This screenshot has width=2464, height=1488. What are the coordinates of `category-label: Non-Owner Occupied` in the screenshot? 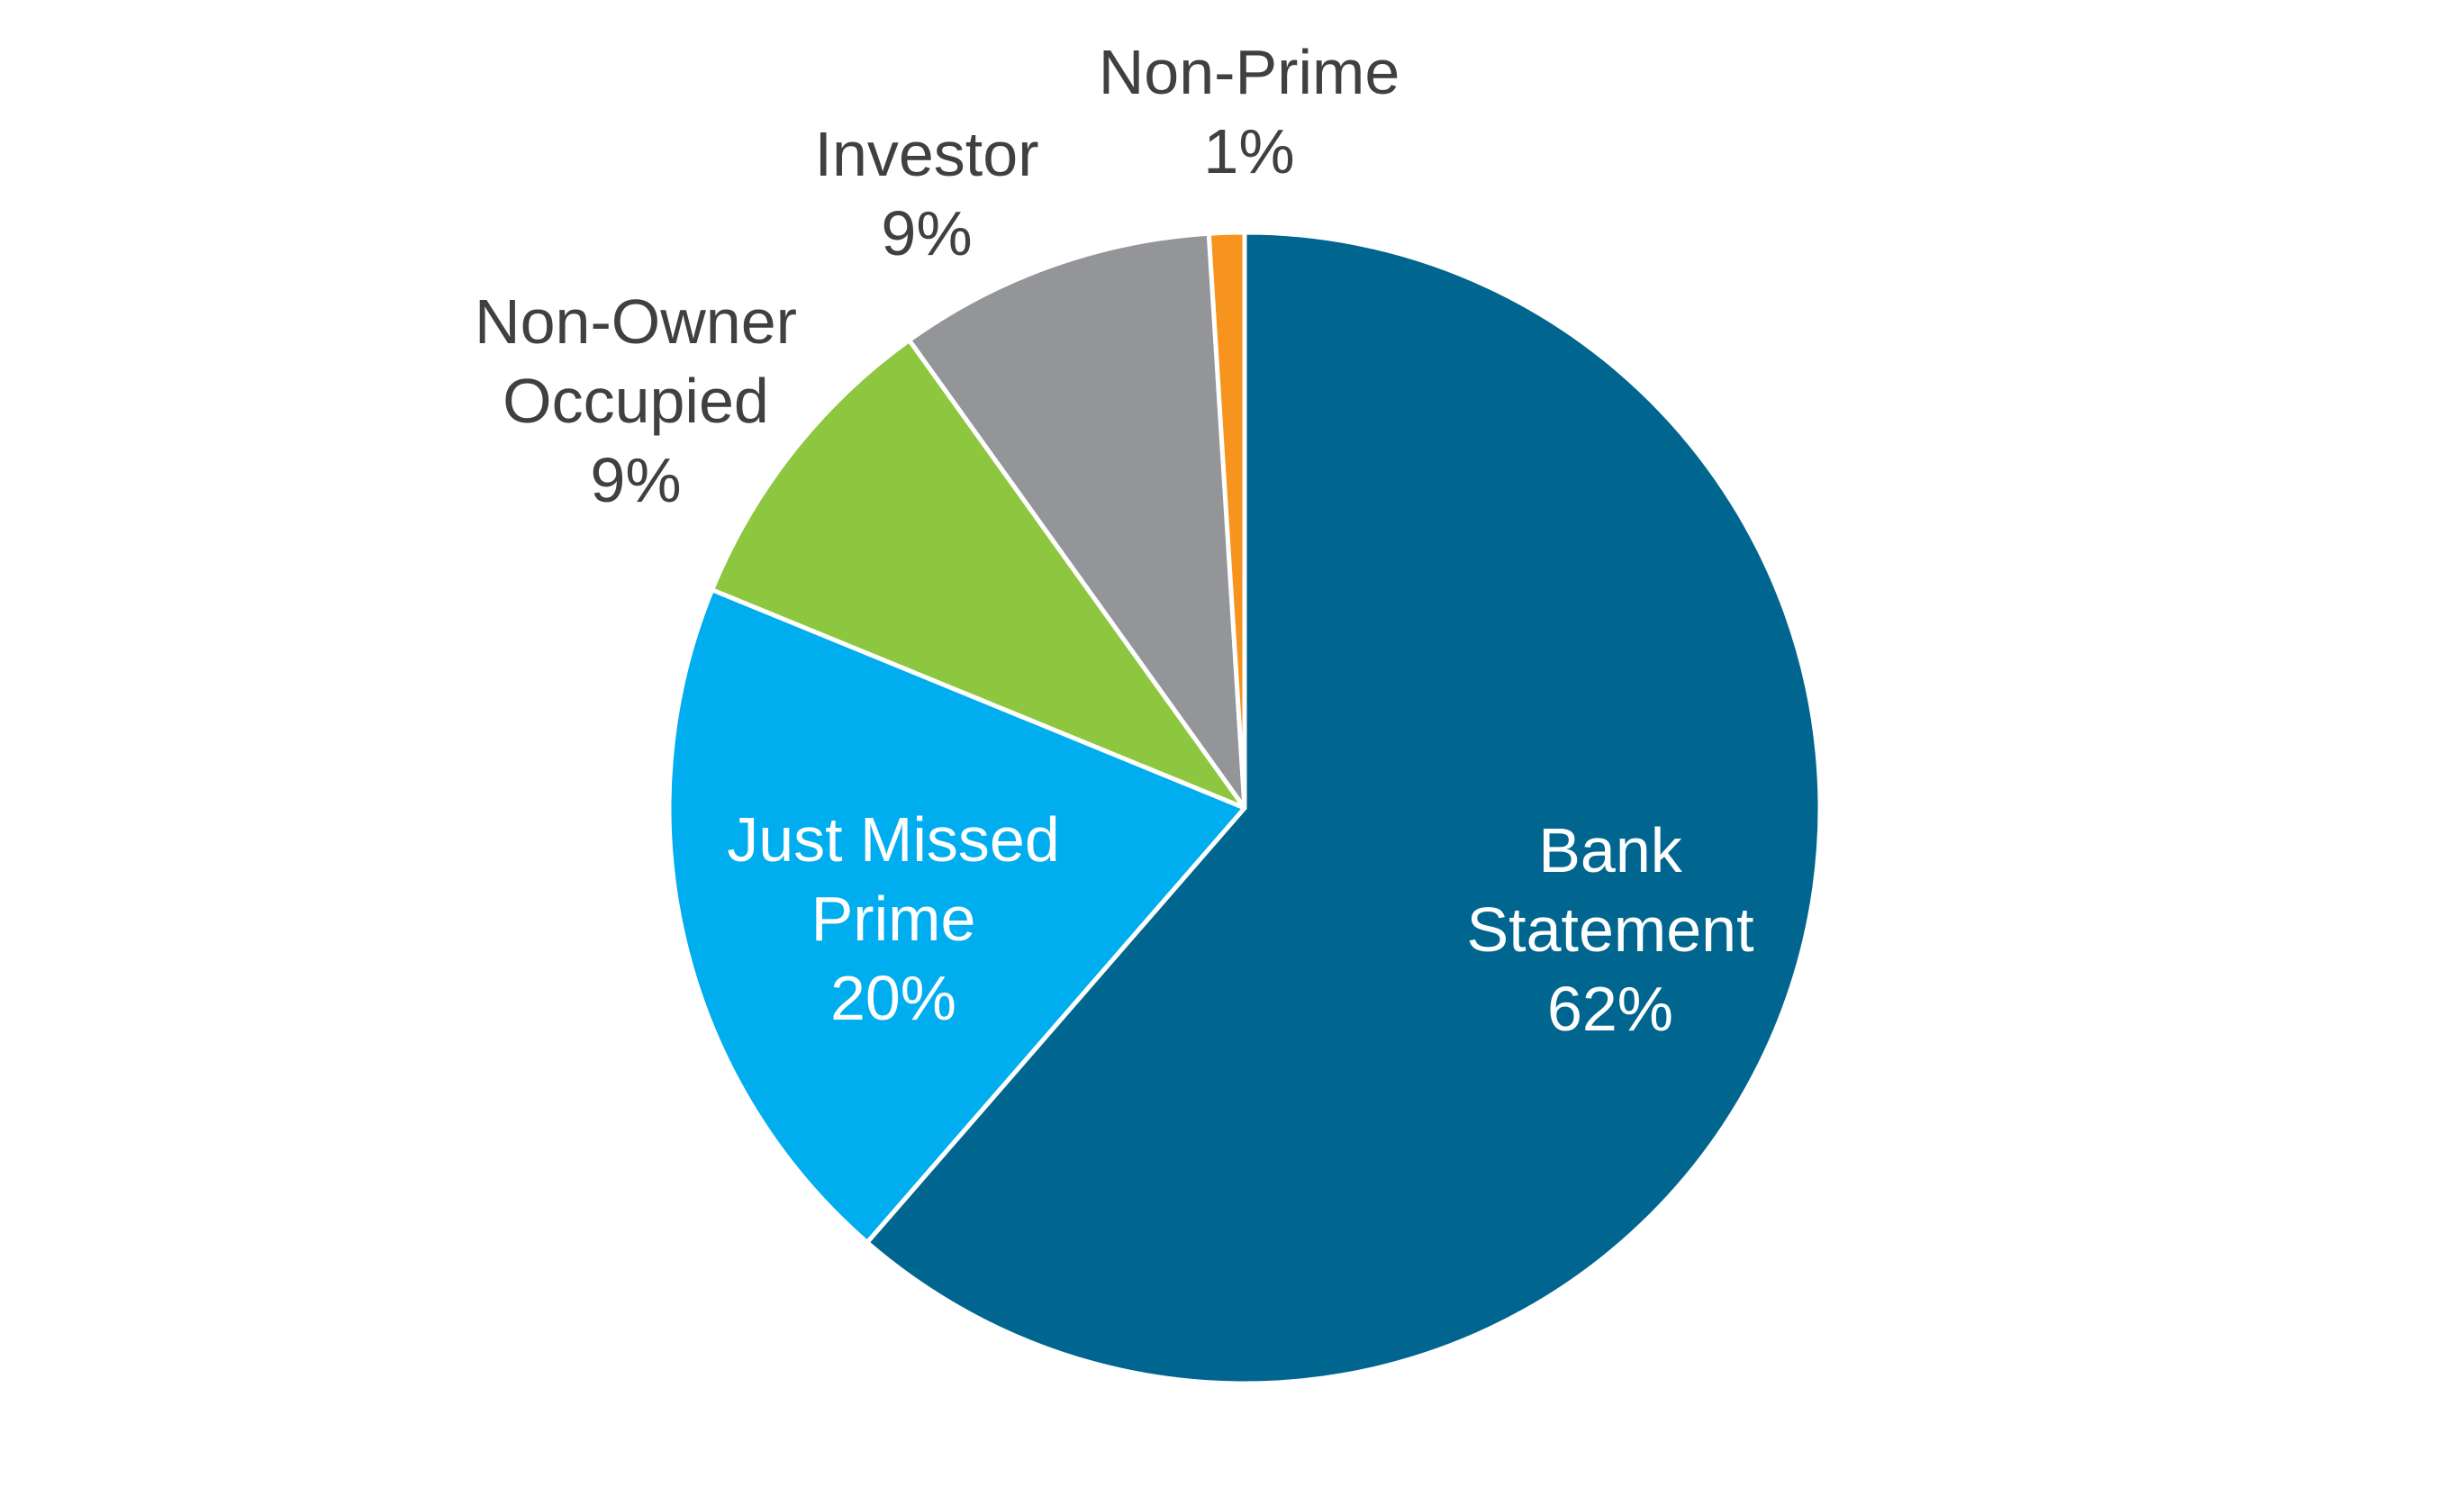 It's located at (636, 361).